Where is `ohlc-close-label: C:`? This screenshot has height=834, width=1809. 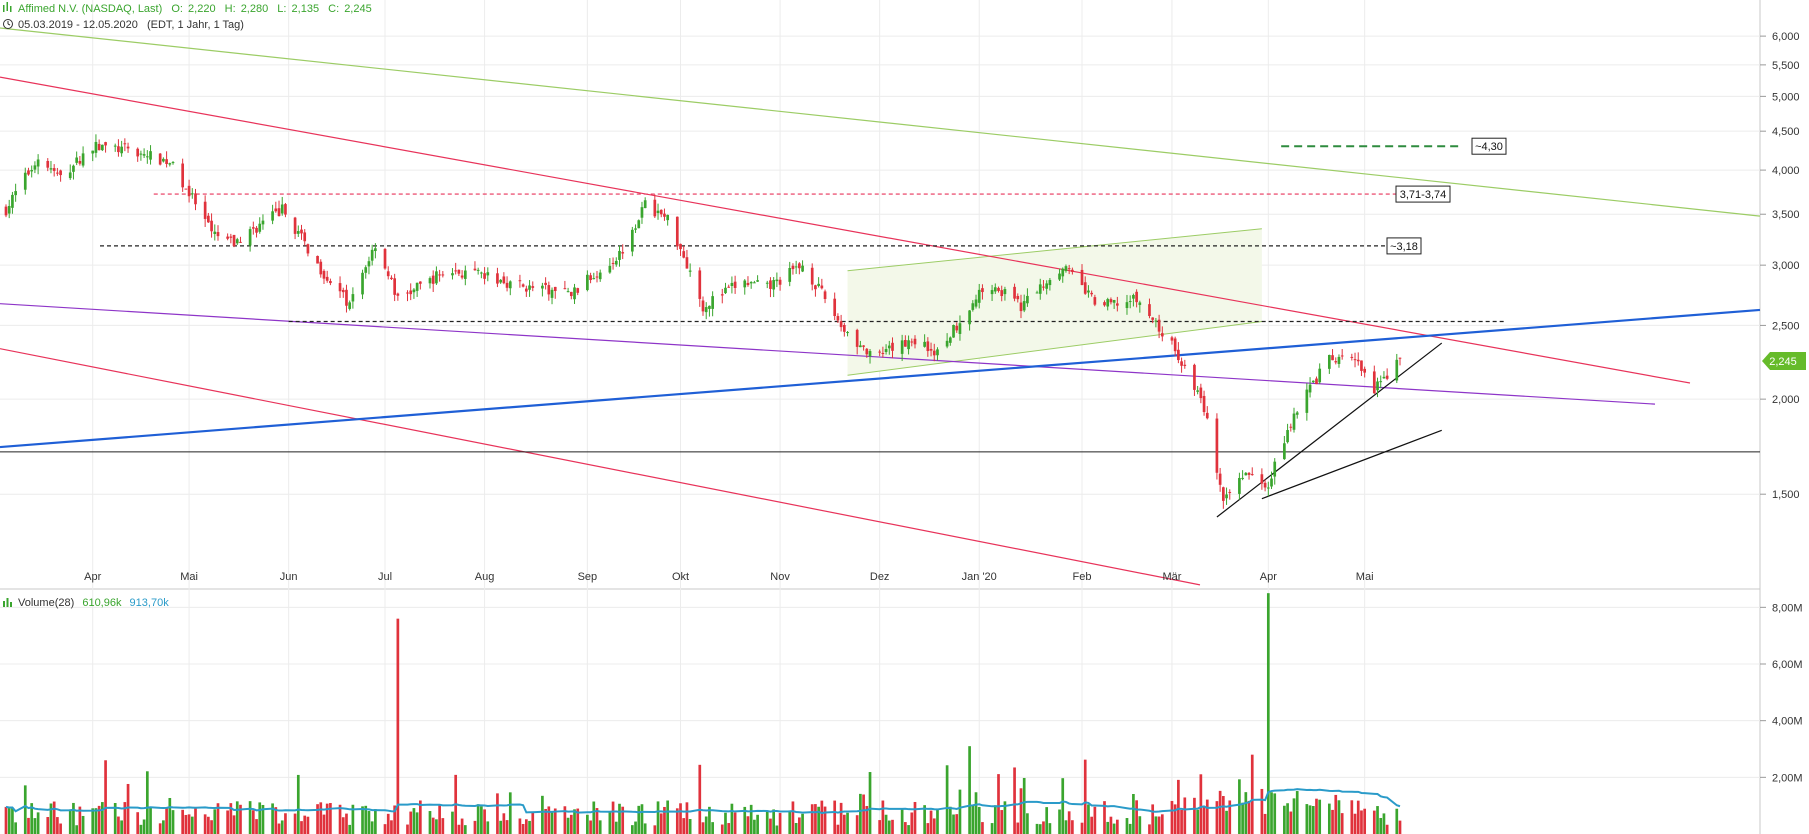 ohlc-close-label: C: is located at coordinates (333, 9).